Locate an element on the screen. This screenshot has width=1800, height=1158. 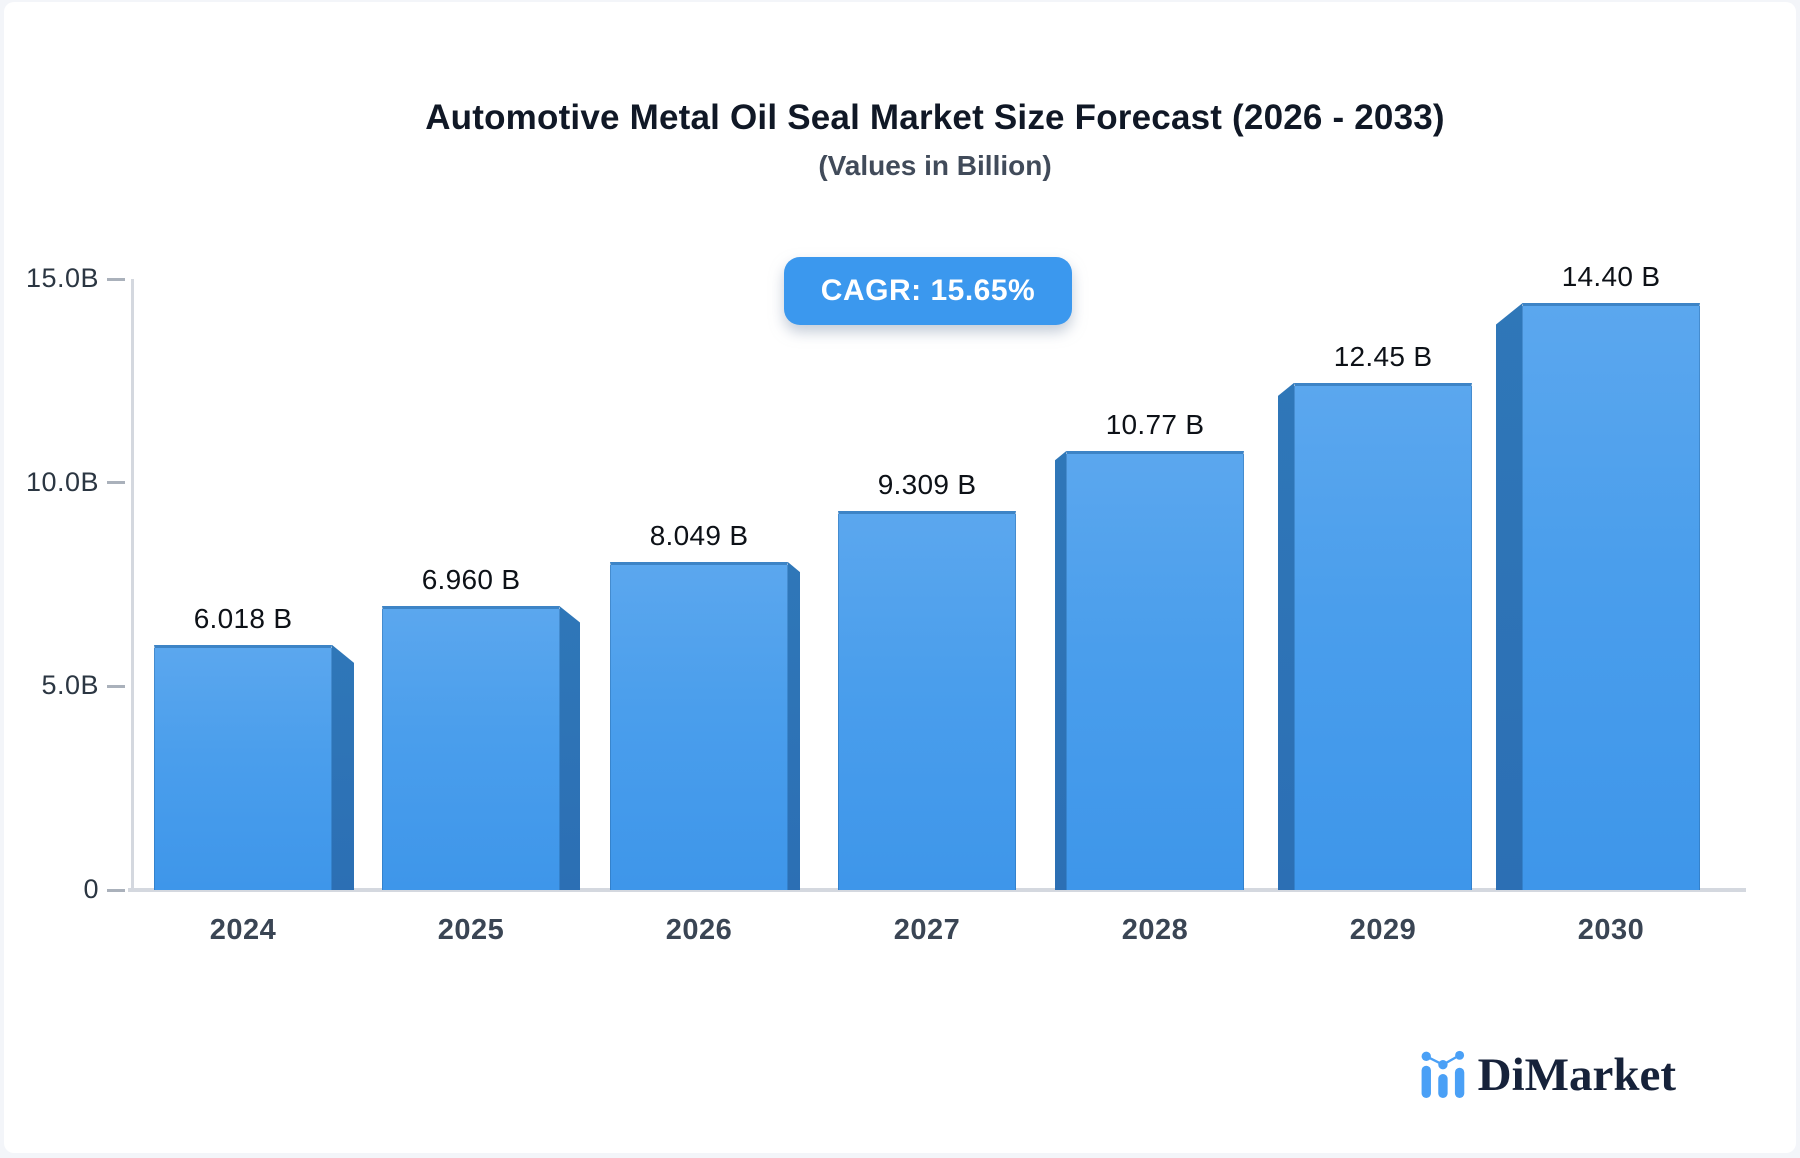
x-tick-label: 2025 is located at coordinates (471, 930).